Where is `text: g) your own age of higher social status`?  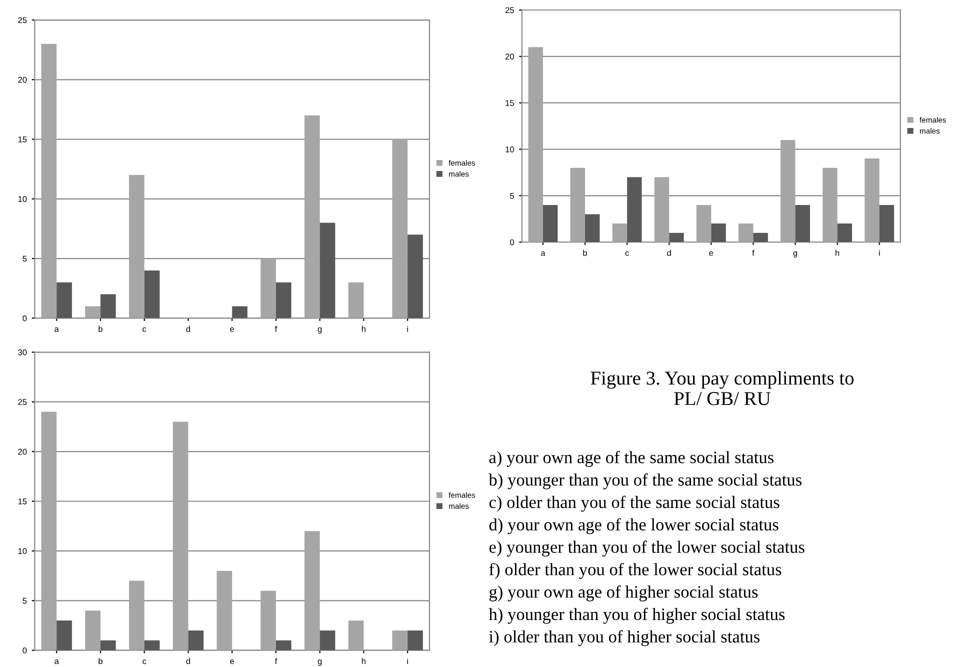
text: g) your own age of higher social status is located at coordinates (623, 593).